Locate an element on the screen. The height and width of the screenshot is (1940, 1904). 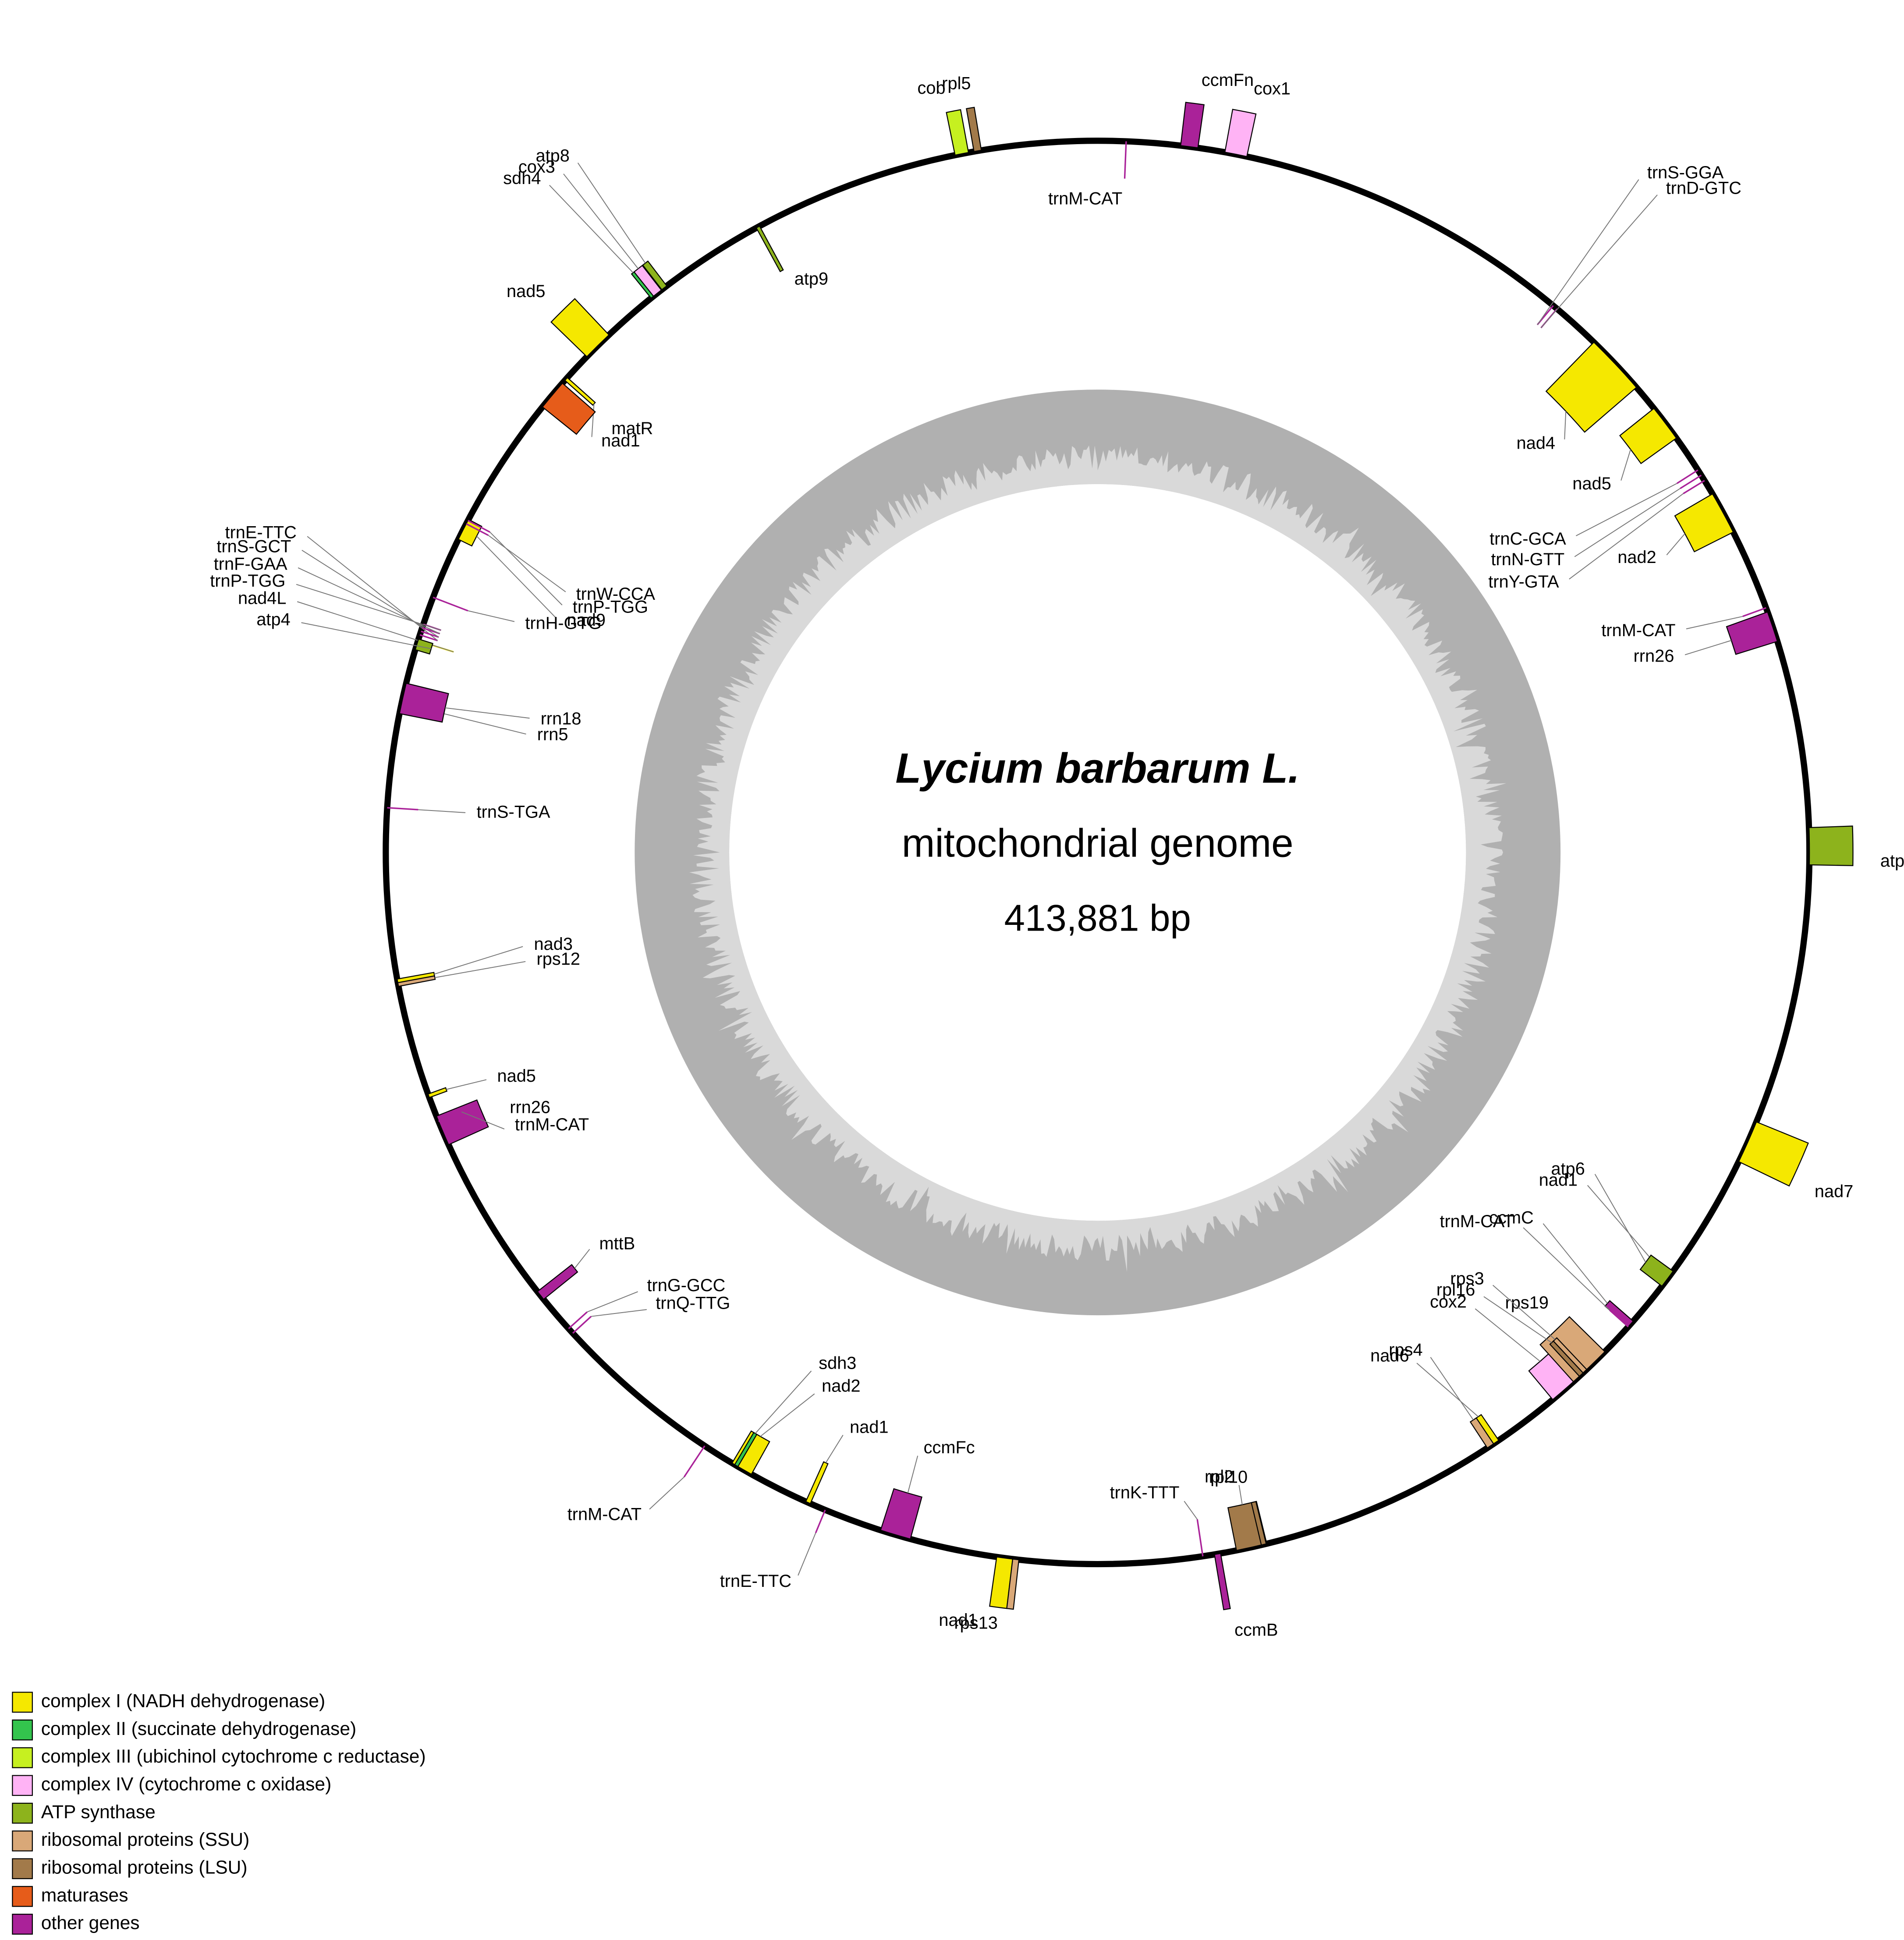
gene-label: trnE-TTC is located at coordinates (756, 1581).